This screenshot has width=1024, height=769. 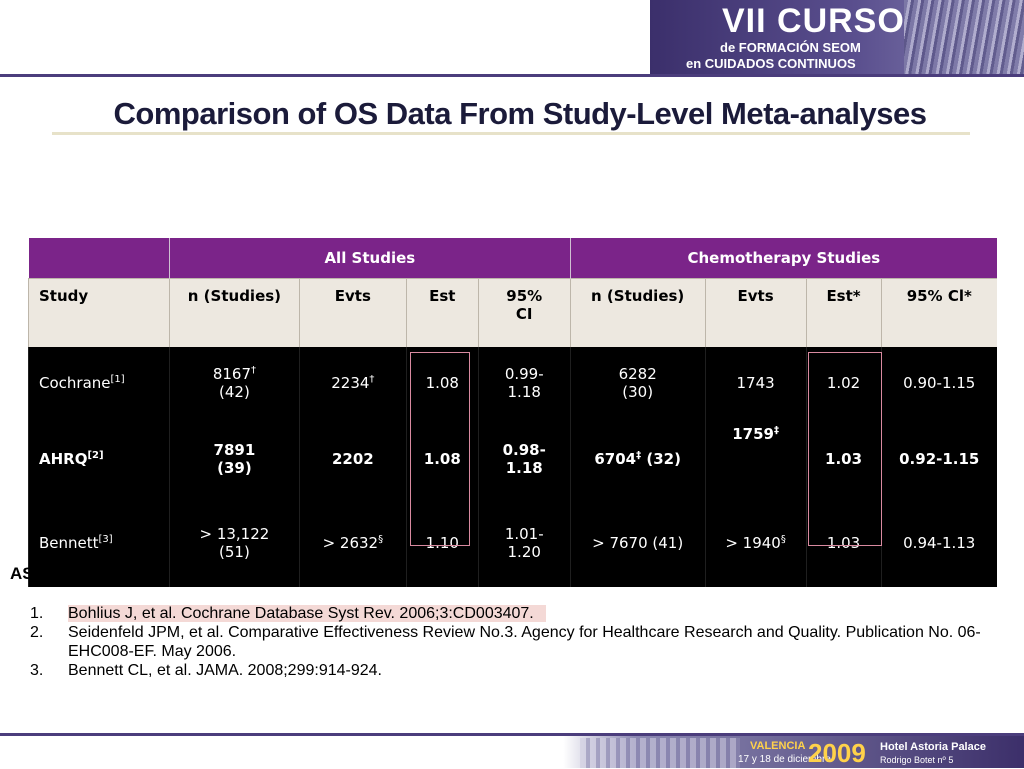 What do you see at coordinates (524, 459) in the screenshot?
I see `ci-cell: 0.98- 1.18` at bounding box center [524, 459].